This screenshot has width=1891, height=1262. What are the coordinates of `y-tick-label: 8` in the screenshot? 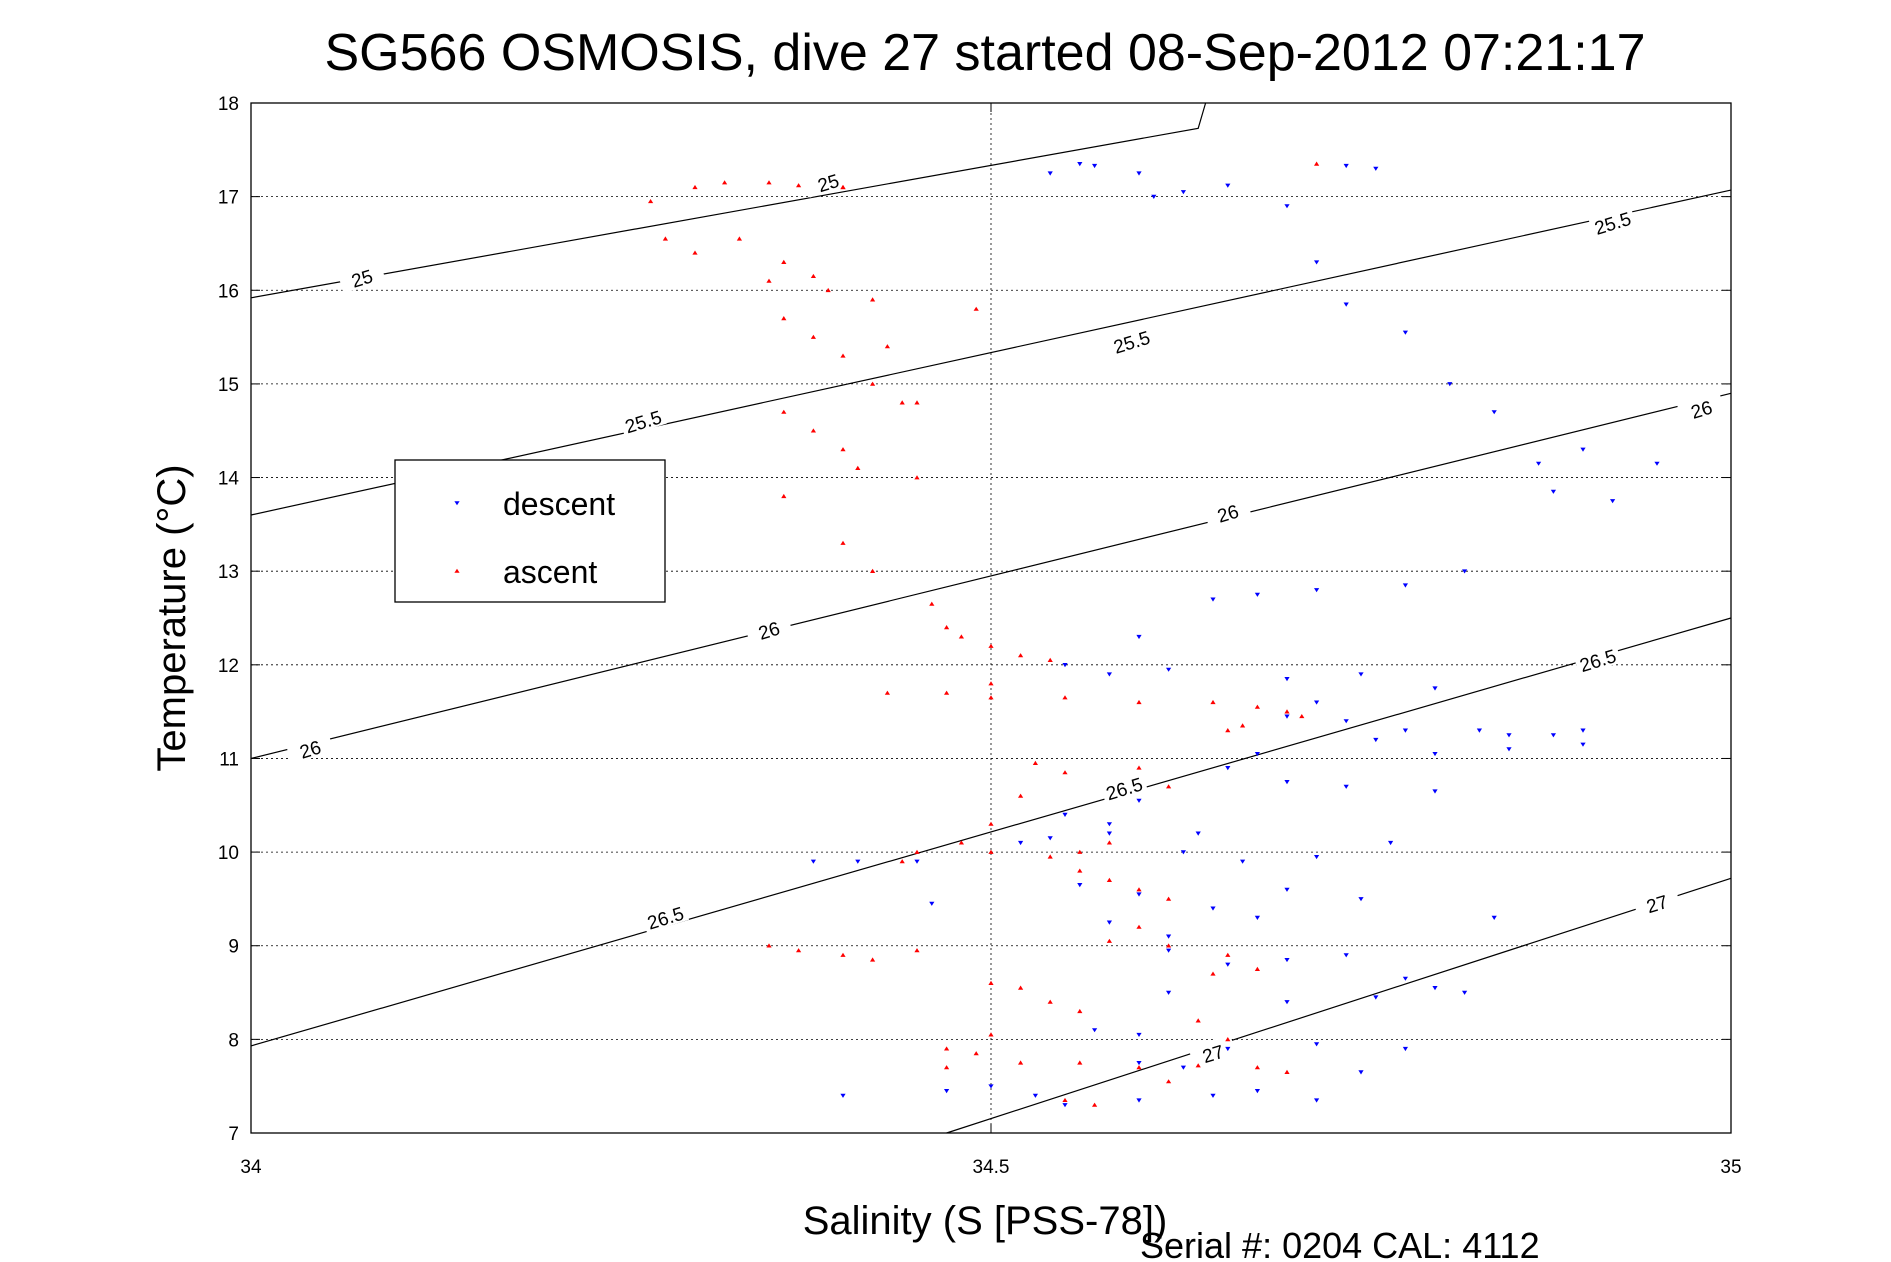 It's located at (233, 1040).